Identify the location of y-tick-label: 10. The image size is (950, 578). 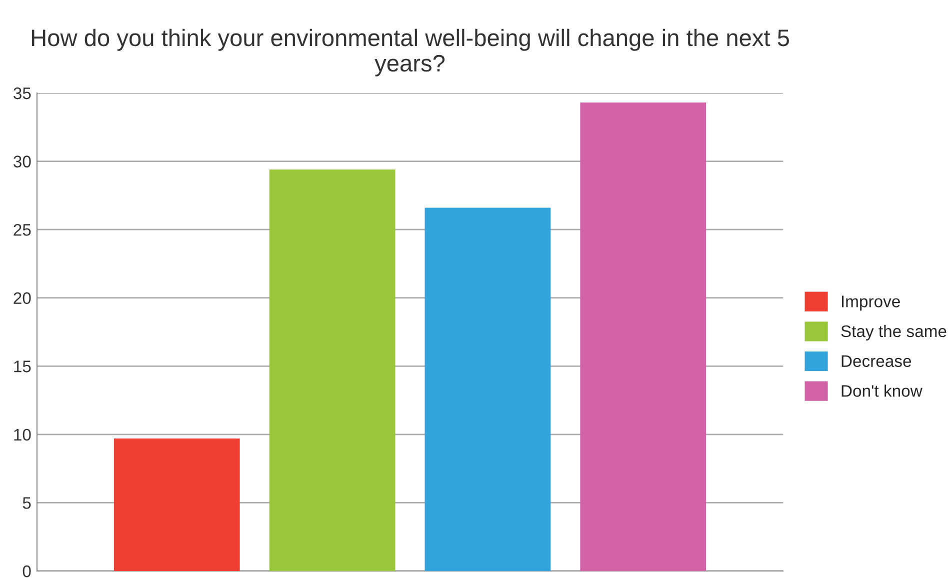
(22, 434).